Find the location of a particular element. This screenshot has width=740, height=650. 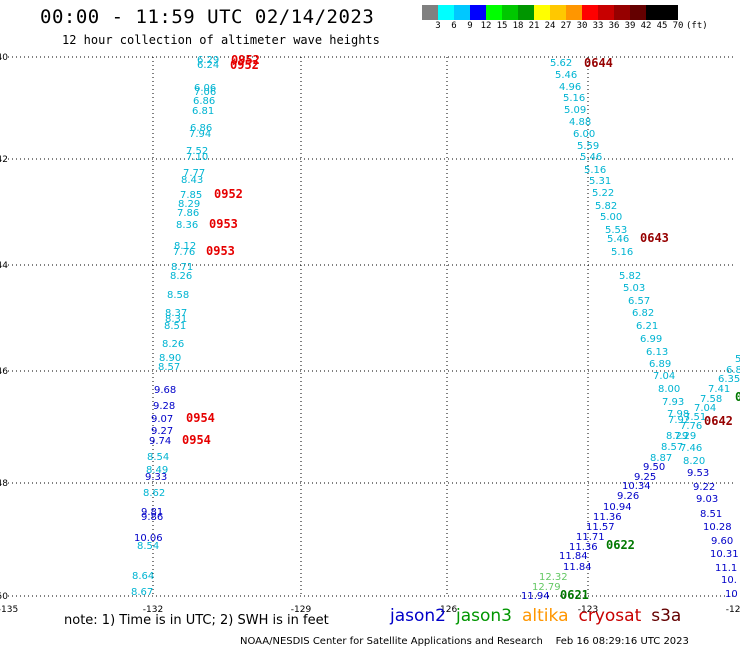

wave-height-label: 9.33 is located at coordinates (156, 477).